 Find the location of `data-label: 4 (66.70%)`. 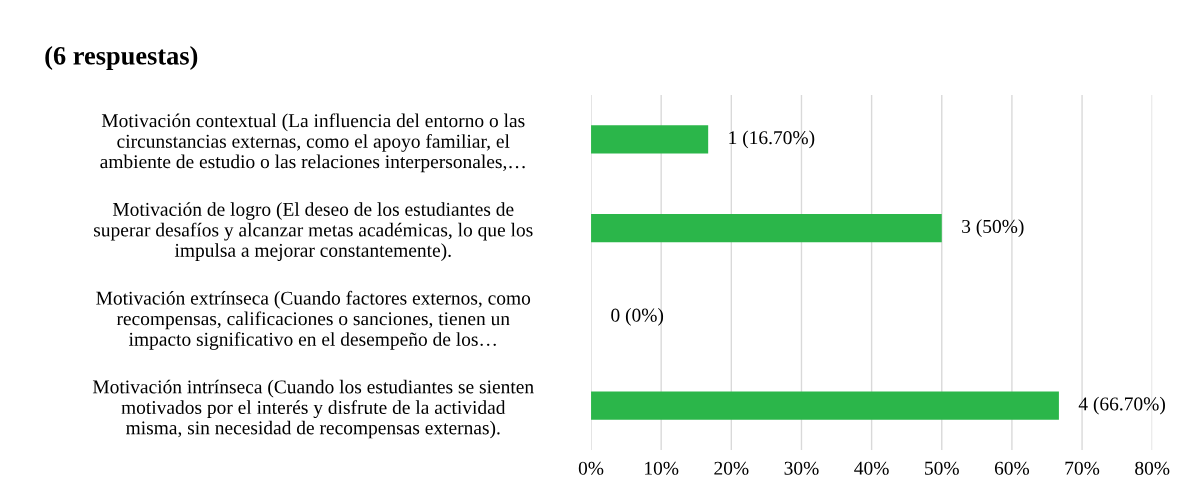

data-label: 4 (66.70%) is located at coordinates (1121, 405).